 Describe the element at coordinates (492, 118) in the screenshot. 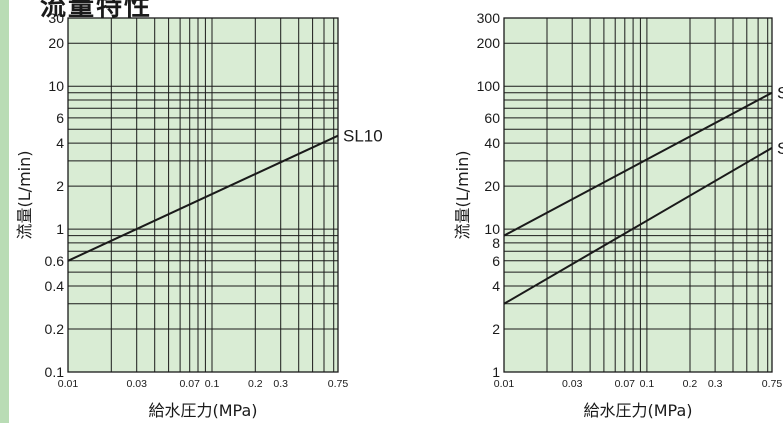

I see `y-tick-label: 60` at that location.